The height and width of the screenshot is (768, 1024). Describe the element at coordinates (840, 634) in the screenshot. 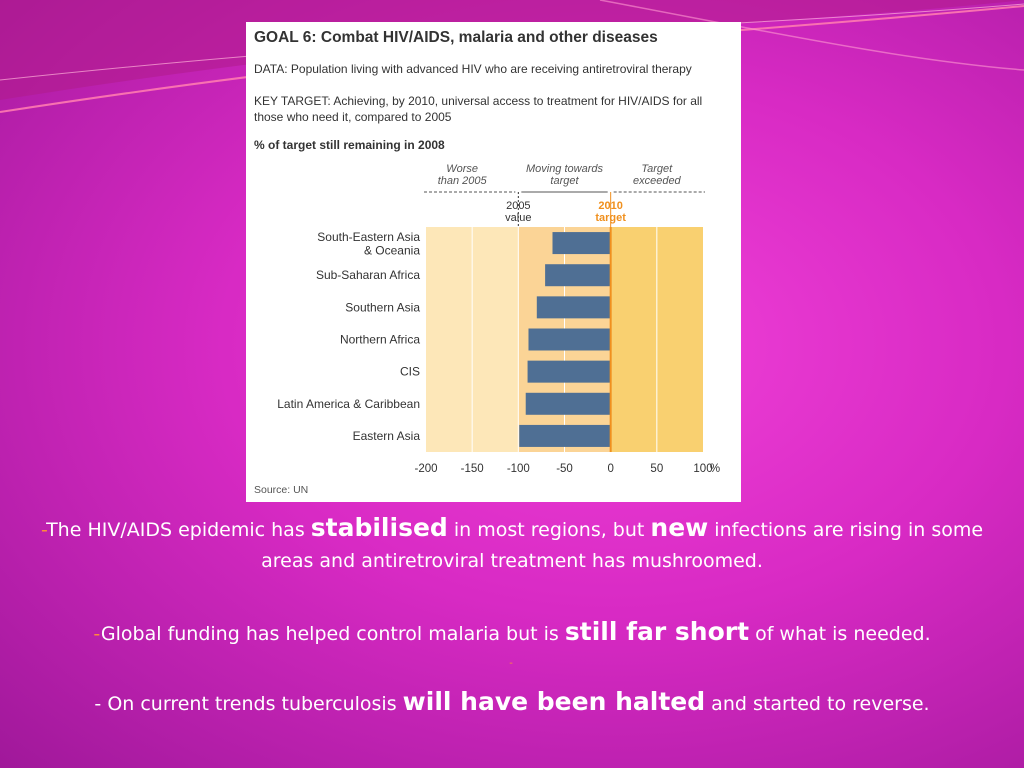

I see `bullet-text: of what is needed.` at that location.